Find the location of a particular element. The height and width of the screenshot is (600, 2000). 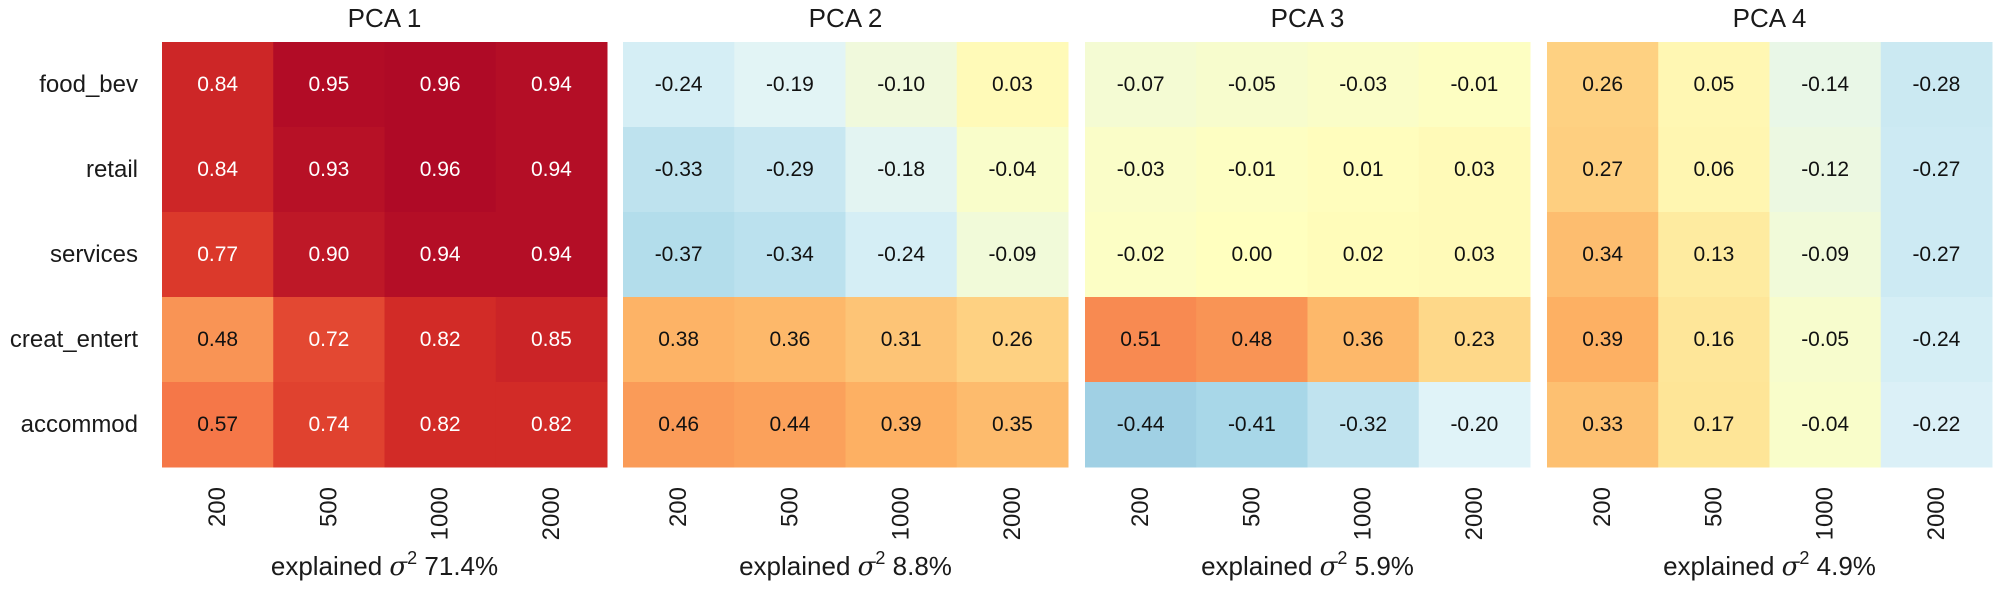

cell-value-label: 0.96 is located at coordinates (440, 84).